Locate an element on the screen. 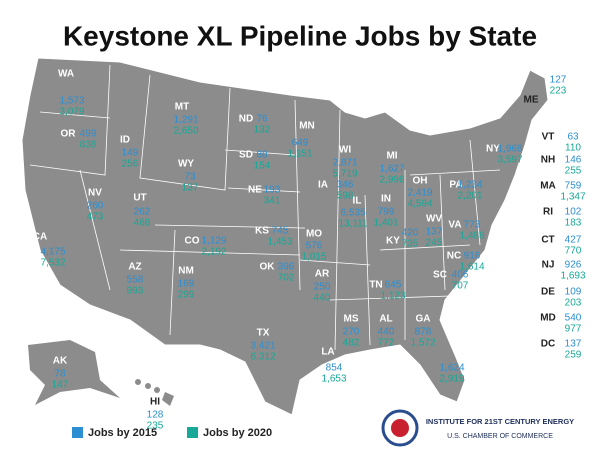  jobs-2015: 149 is located at coordinates (130, 153).